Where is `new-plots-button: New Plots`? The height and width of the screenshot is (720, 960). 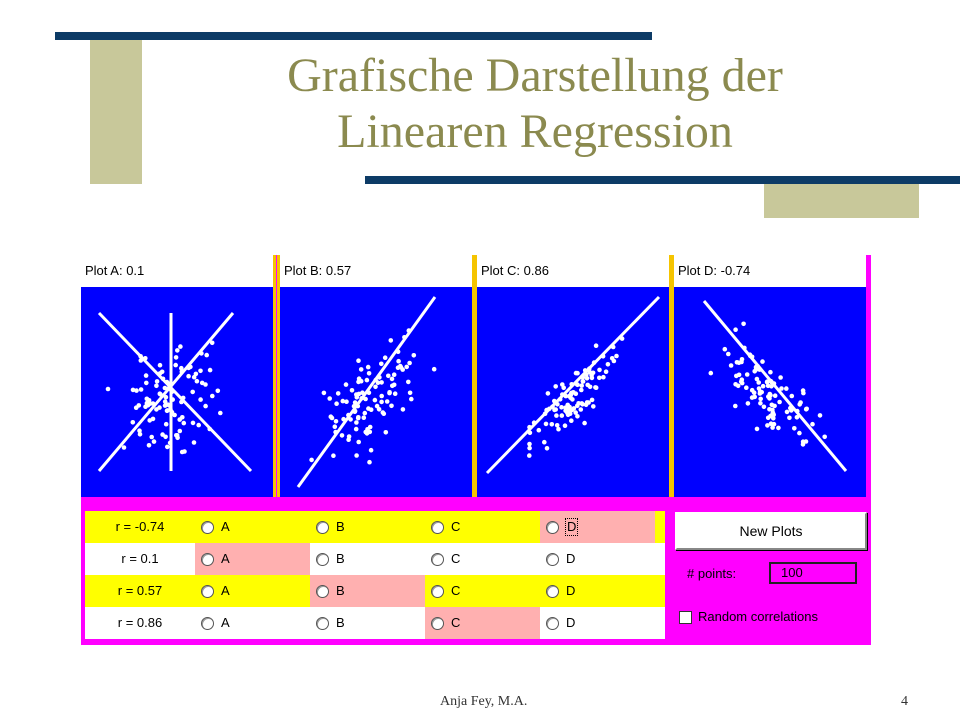 new-plots-button: New Plots is located at coordinates (771, 531).